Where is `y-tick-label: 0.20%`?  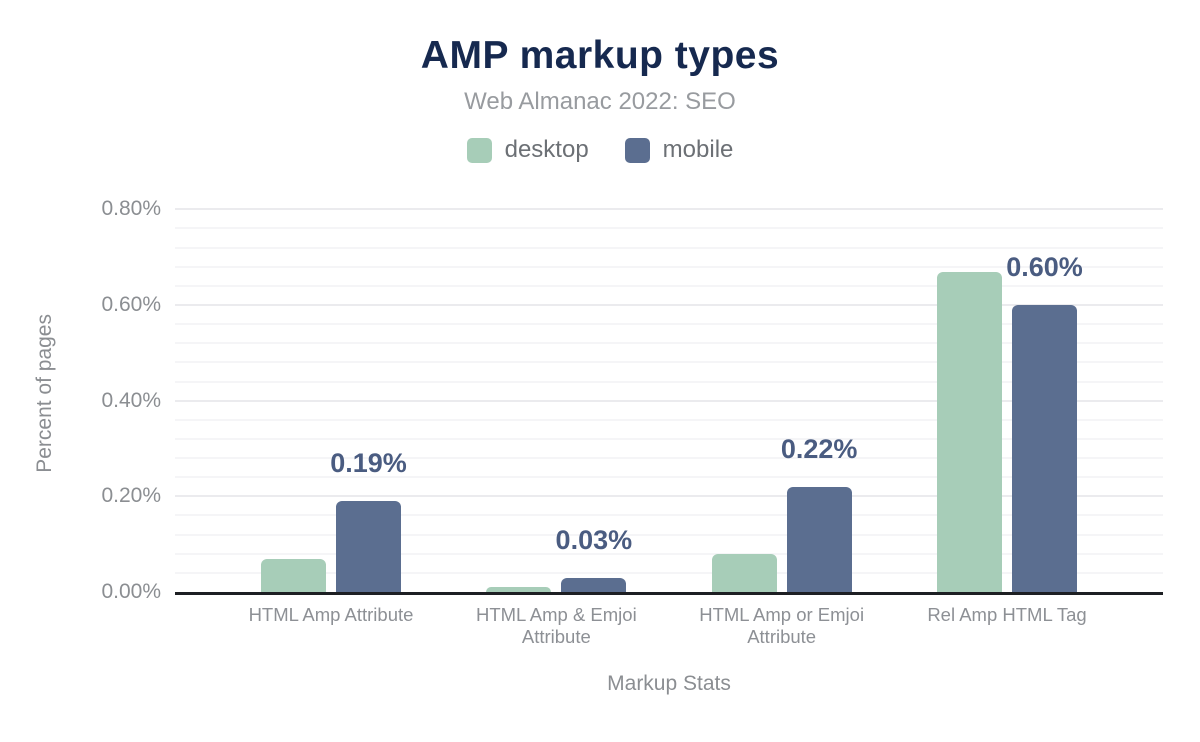
y-tick-label: 0.20% is located at coordinates (131, 496).